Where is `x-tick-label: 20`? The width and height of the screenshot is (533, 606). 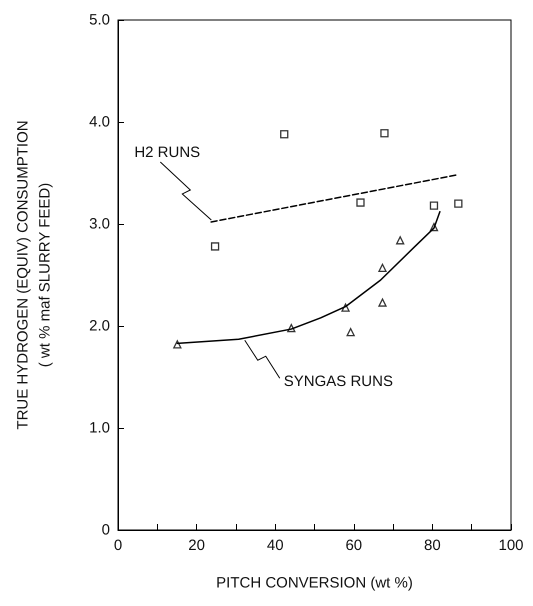
x-tick-label: 20 is located at coordinates (196, 545).